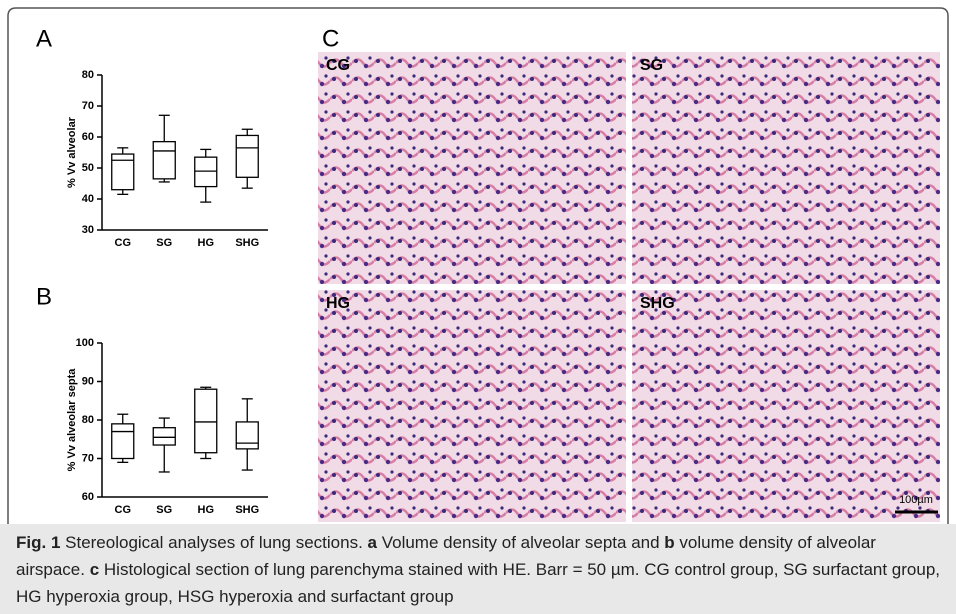 Image resolution: width=956 pixels, height=614 pixels. Describe the element at coordinates (330, 38) in the screenshot. I see `panel-label: C` at that location.